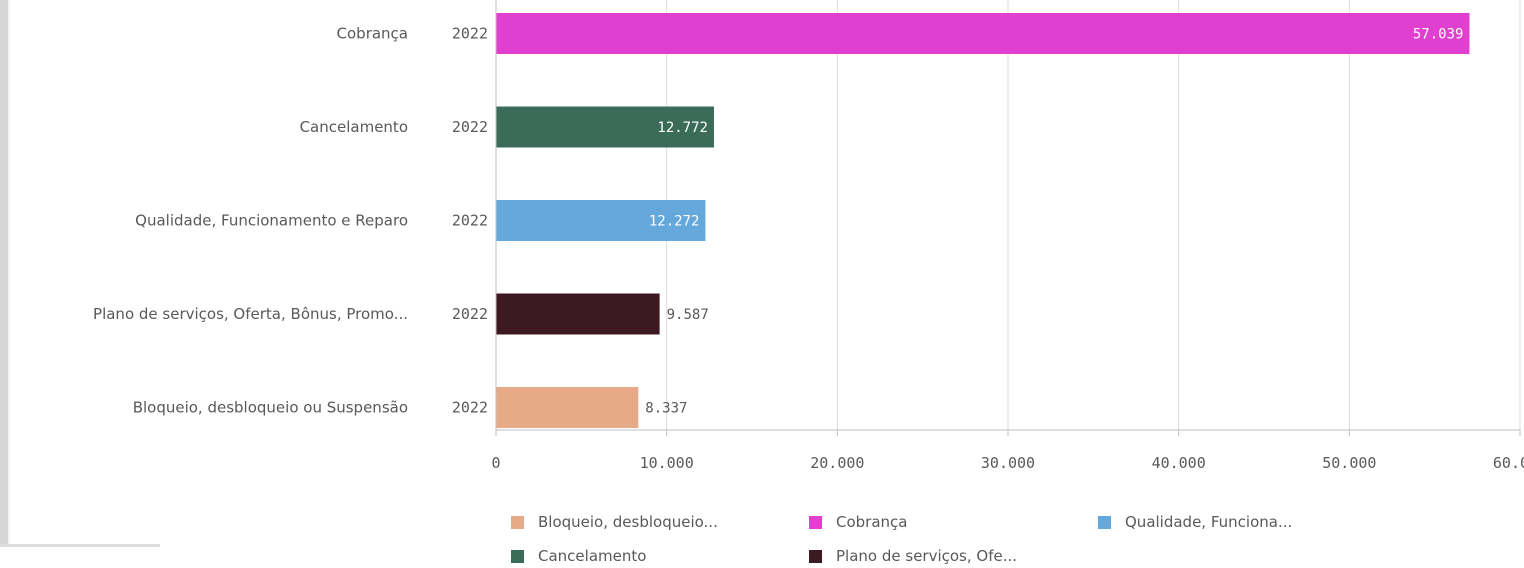 The image size is (1524, 568). I want to click on x-tick-label: 60.000, so click(1508, 463).